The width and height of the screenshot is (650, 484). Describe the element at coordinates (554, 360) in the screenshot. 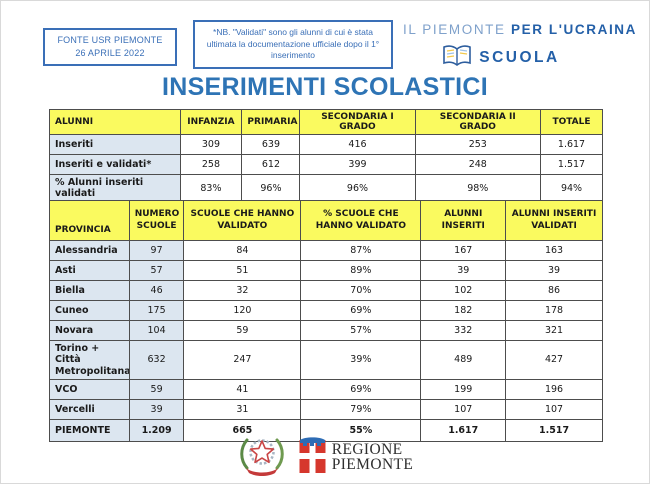

I see `data-cell: 427` at that location.